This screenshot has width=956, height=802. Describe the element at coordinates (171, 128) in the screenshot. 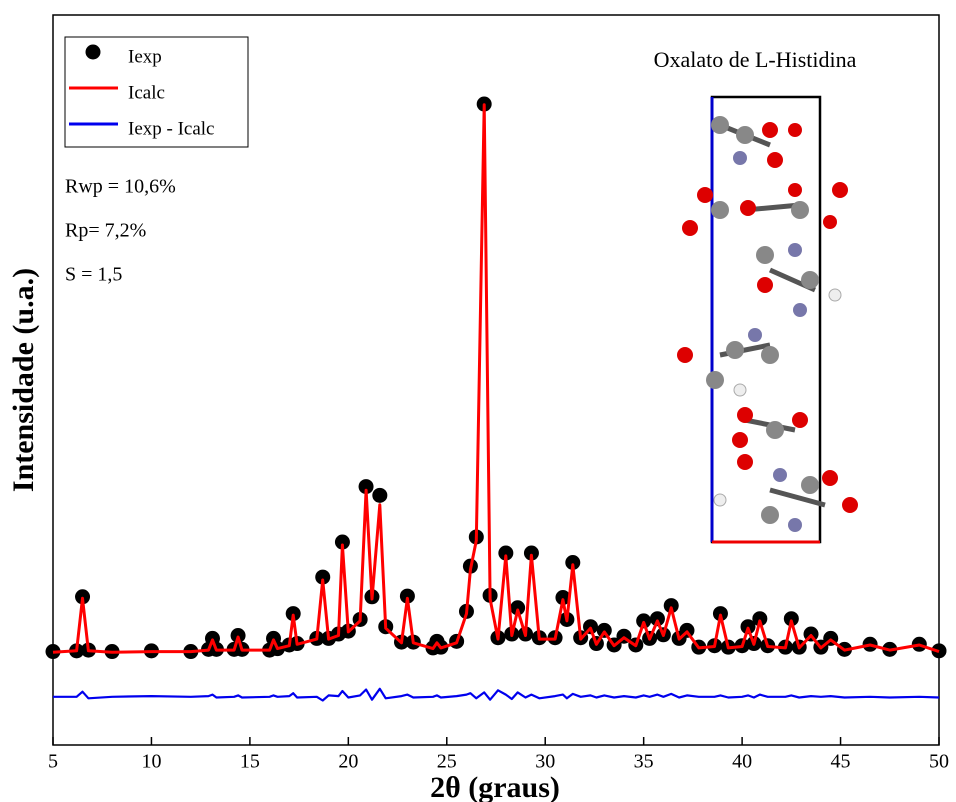

I see `legend-label: Iexp - Icalc` at that location.